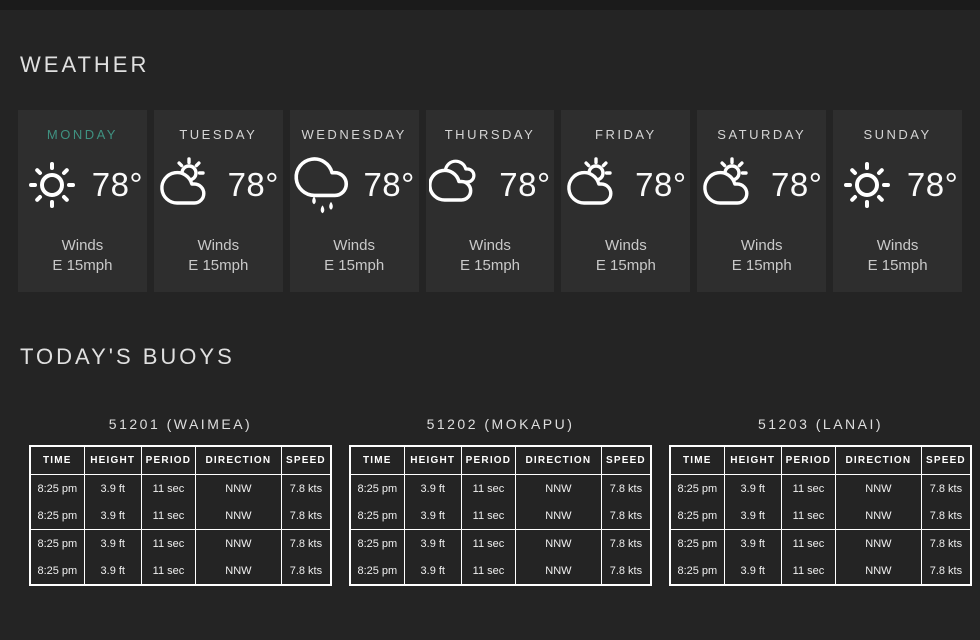 Image resolution: width=980 pixels, height=640 pixels. I want to click on forecast-card-saturday: SATURDAY 78° Winds E 15mph, so click(762, 201).